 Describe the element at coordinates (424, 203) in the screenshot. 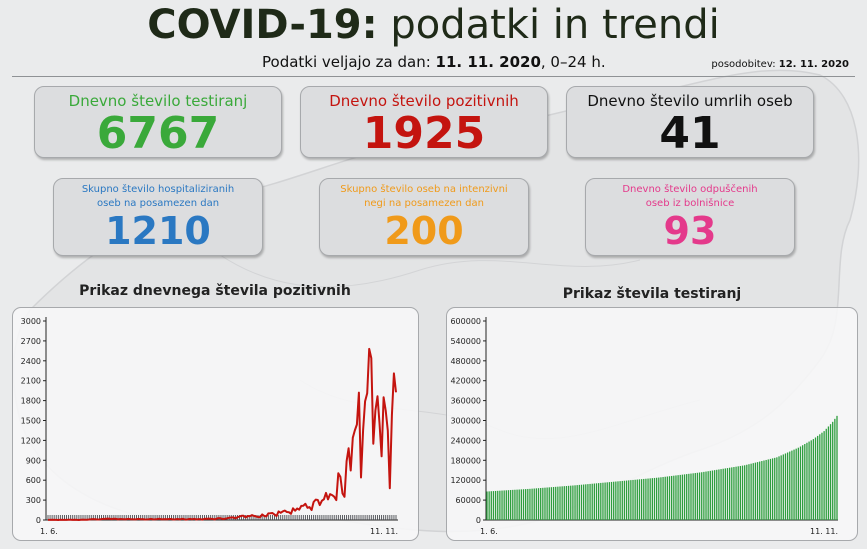

I see `card-label-line-2: negi na posamezen dan` at that location.